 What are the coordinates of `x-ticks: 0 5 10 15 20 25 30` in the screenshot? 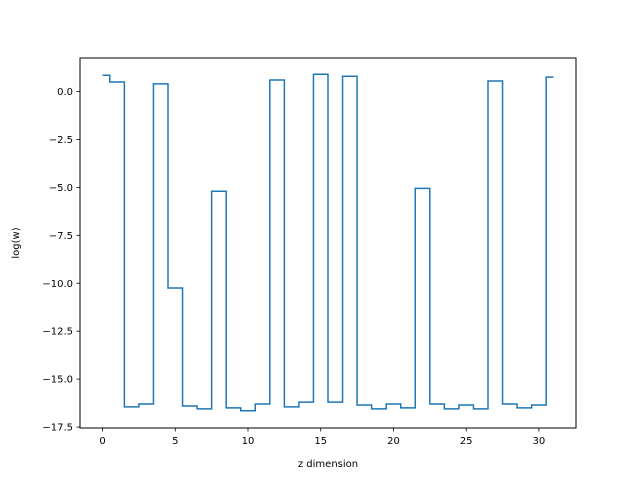 It's located at (322, 437).